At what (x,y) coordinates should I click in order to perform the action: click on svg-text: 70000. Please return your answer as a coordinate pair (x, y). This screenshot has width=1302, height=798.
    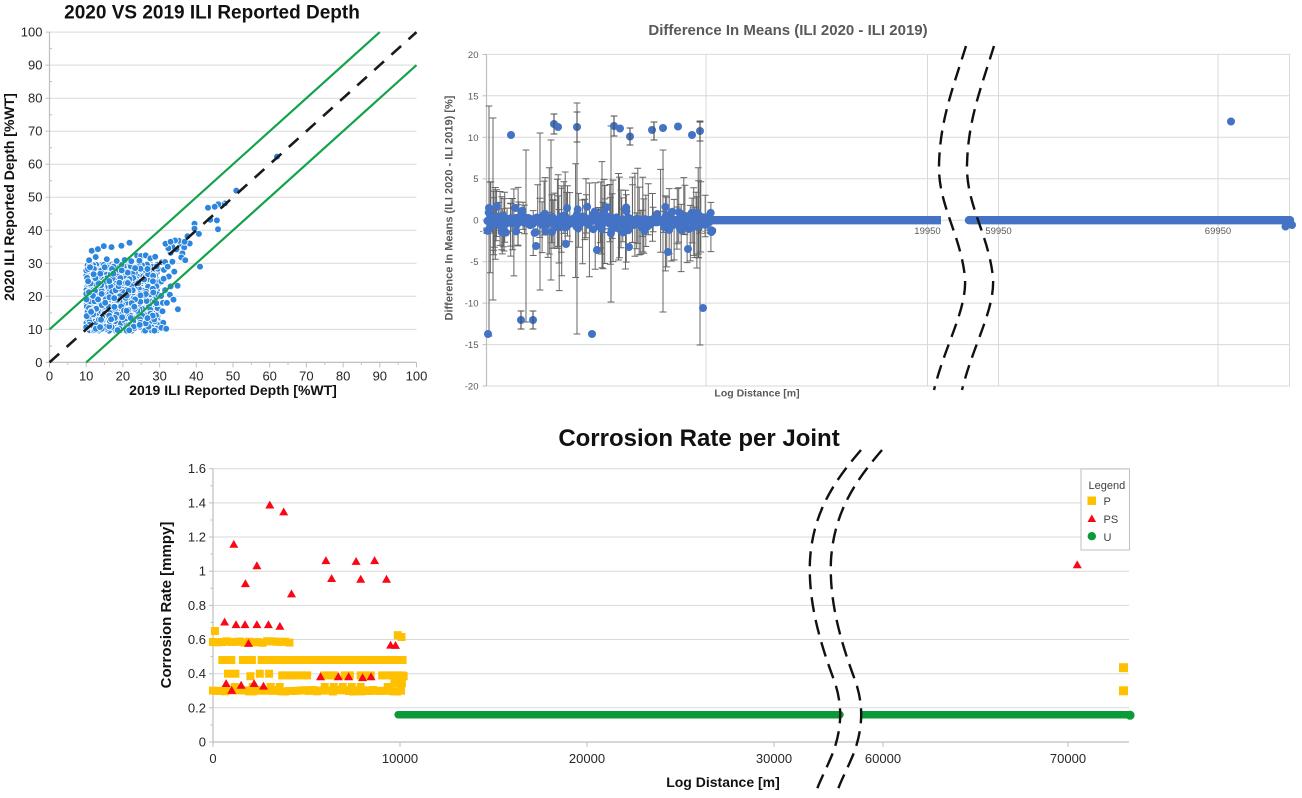
    Looking at the image, I should click on (1068, 758).